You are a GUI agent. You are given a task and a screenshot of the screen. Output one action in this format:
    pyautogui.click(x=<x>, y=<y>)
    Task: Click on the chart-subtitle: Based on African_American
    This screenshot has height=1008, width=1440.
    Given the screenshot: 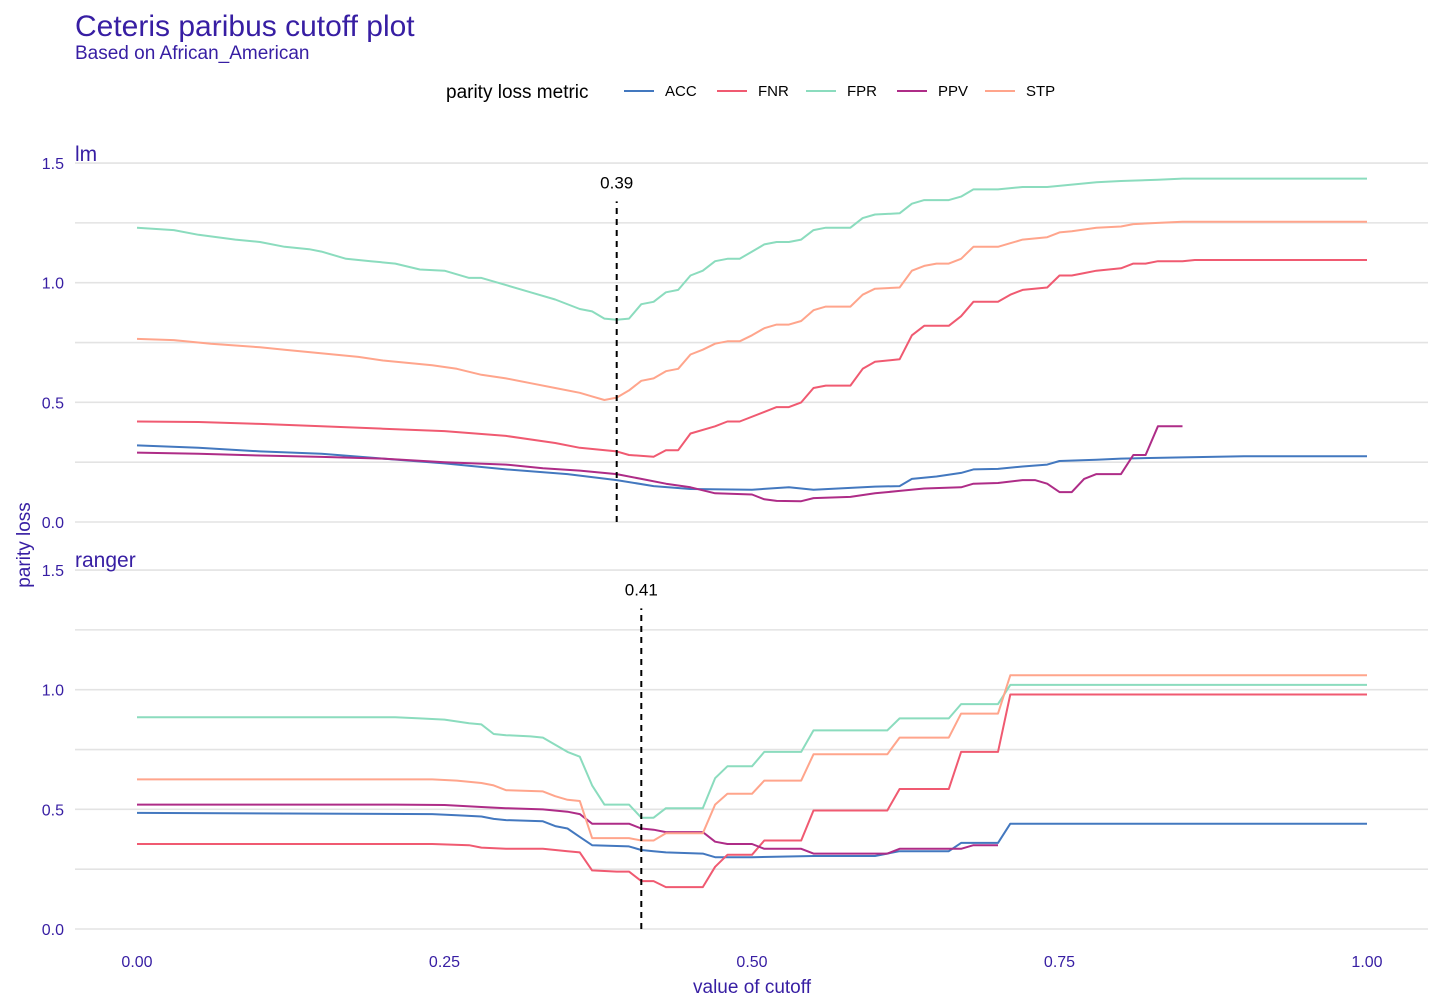 What is the action you would take?
    pyautogui.click(x=192, y=53)
    